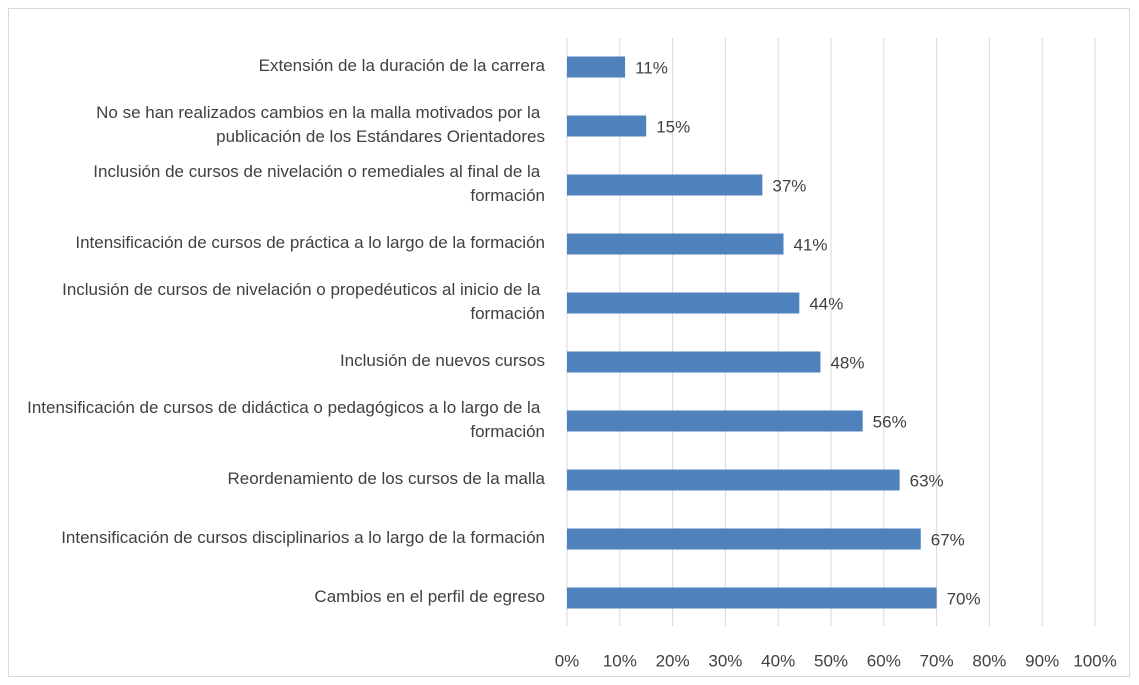 This screenshot has height=685, width=1139. What do you see at coordinates (884, 660) in the screenshot?
I see `x-tick-label: 60%` at bounding box center [884, 660].